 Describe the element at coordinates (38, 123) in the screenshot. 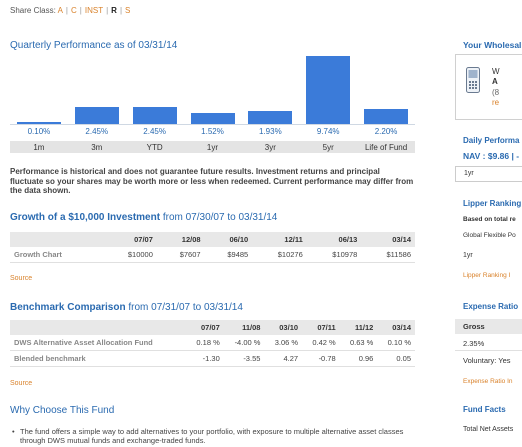

I see `chart-bar-1m` at that location.